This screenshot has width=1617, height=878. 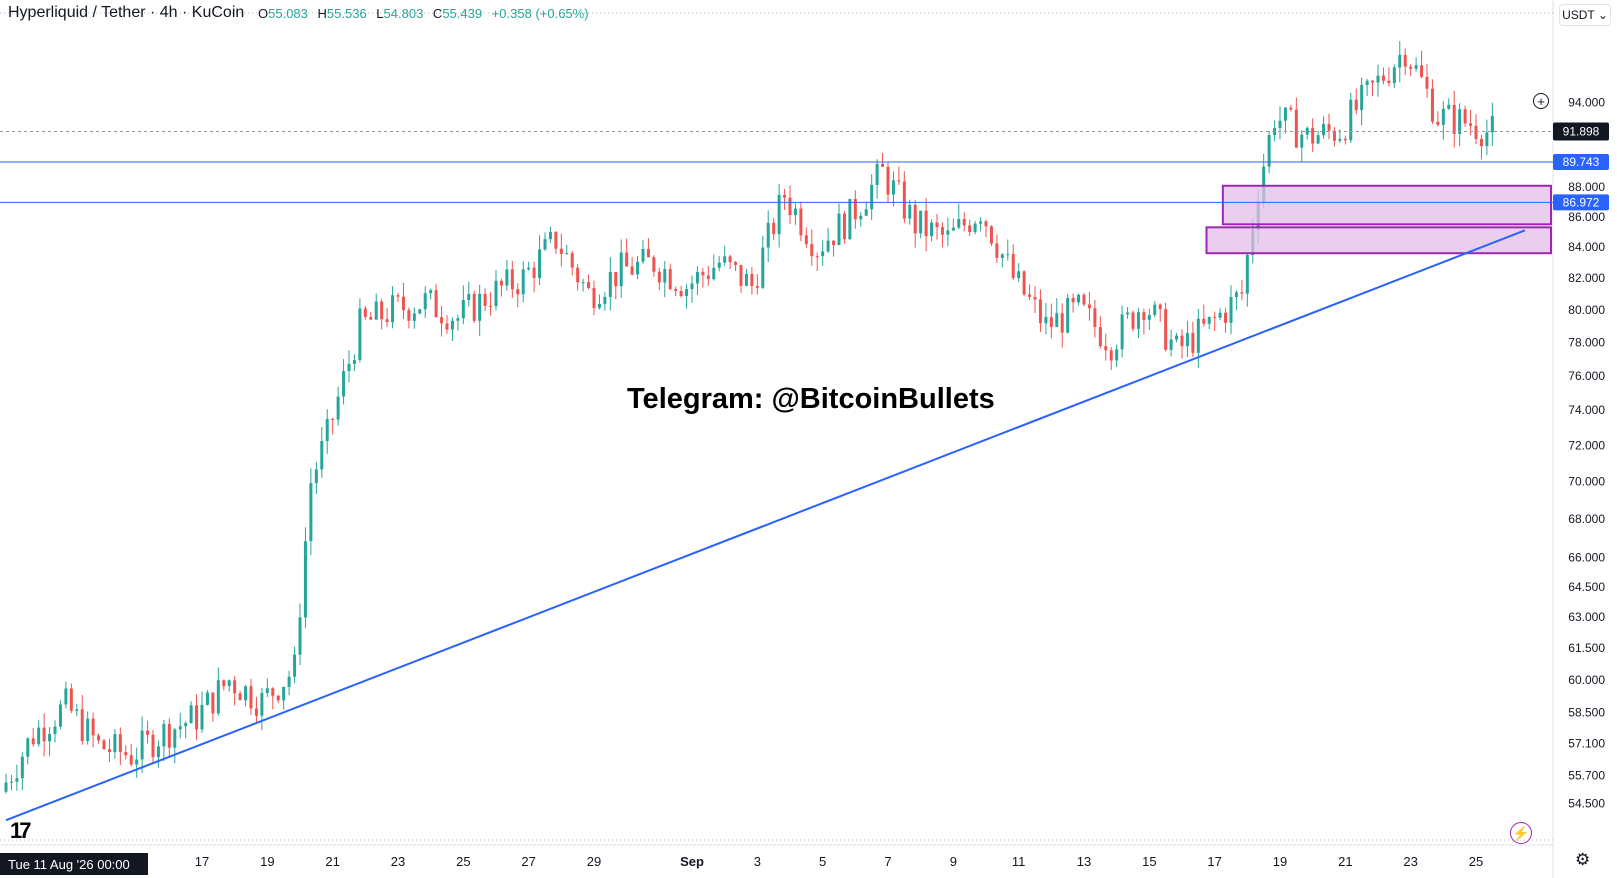 What do you see at coordinates (403, 13) in the screenshot?
I see `low-value: 54.803` at bounding box center [403, 13].